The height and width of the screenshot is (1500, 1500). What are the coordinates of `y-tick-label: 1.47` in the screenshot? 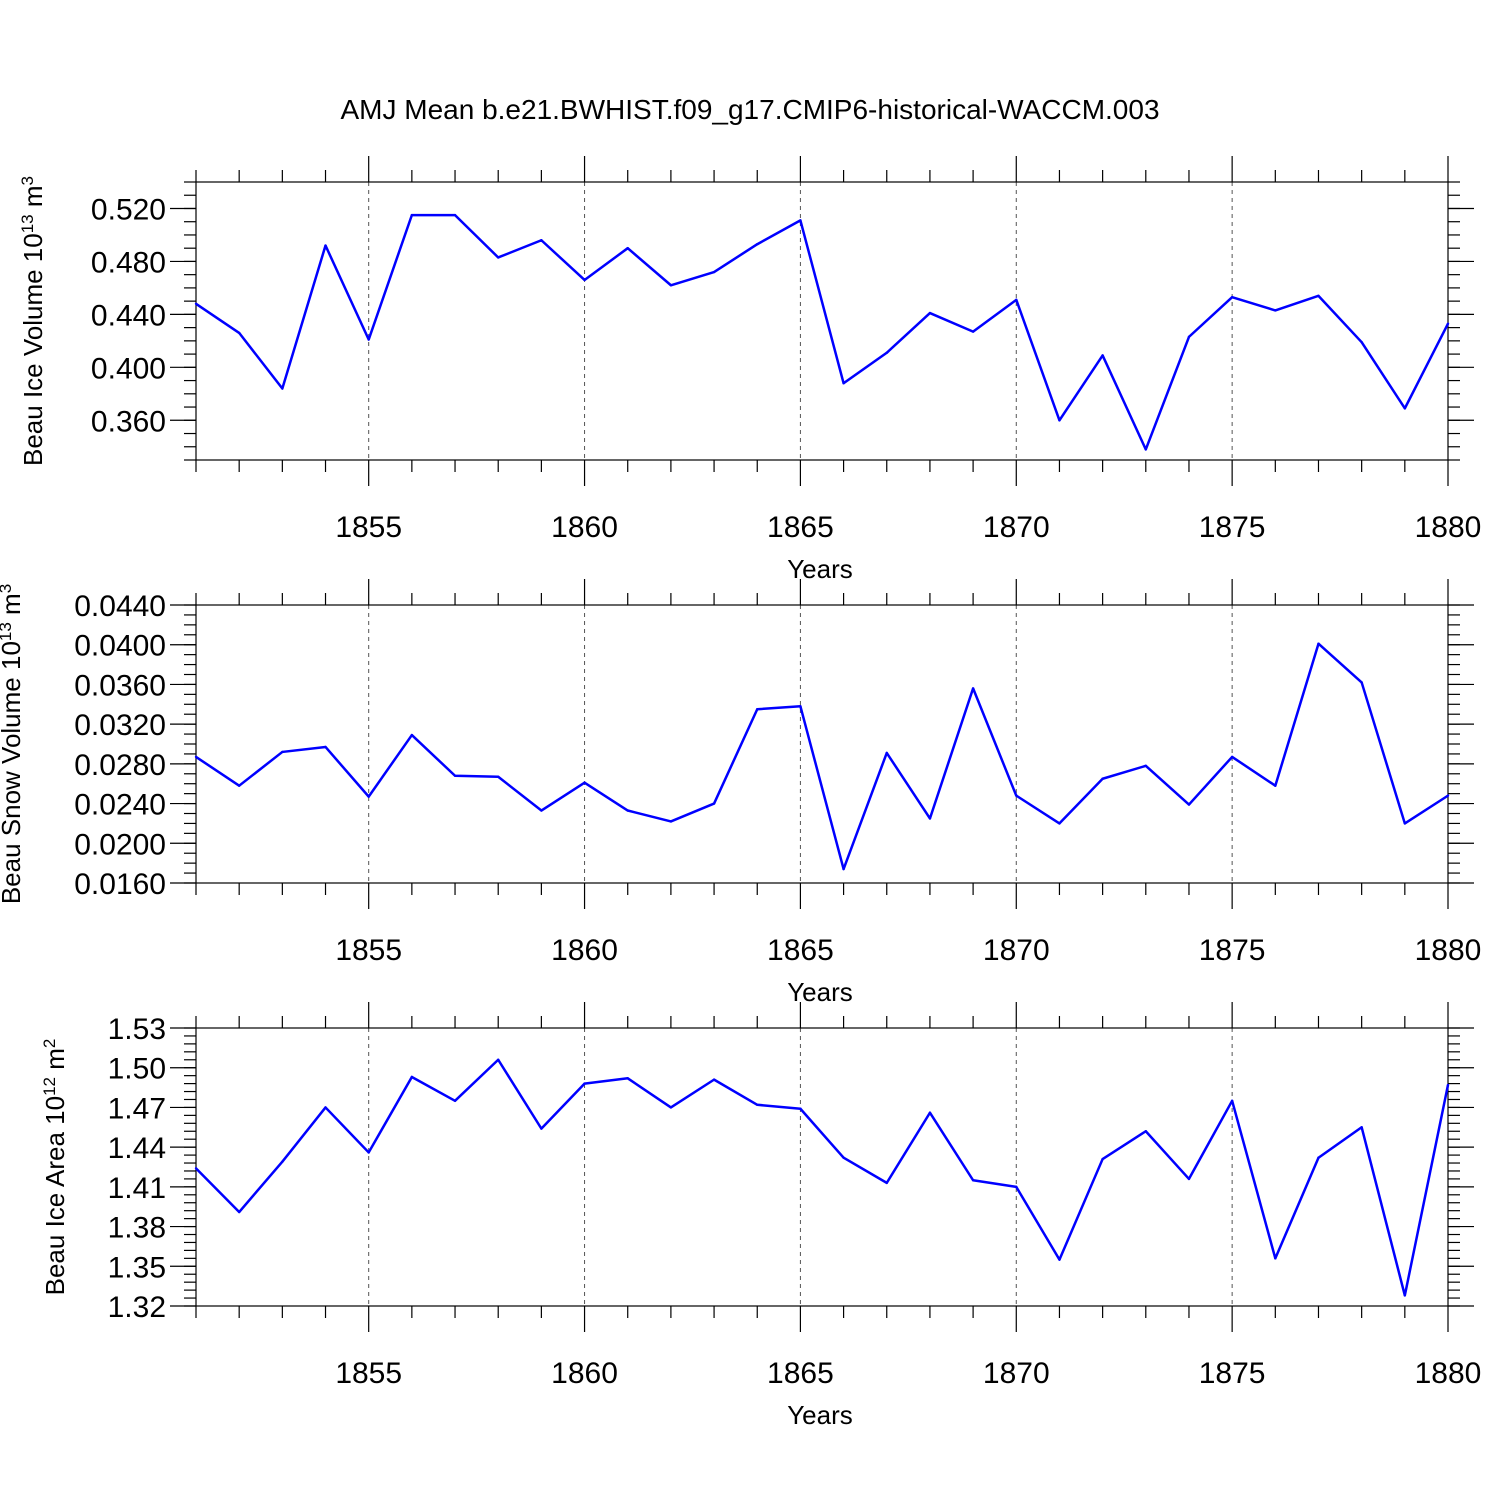 It's located at (137, 1108).